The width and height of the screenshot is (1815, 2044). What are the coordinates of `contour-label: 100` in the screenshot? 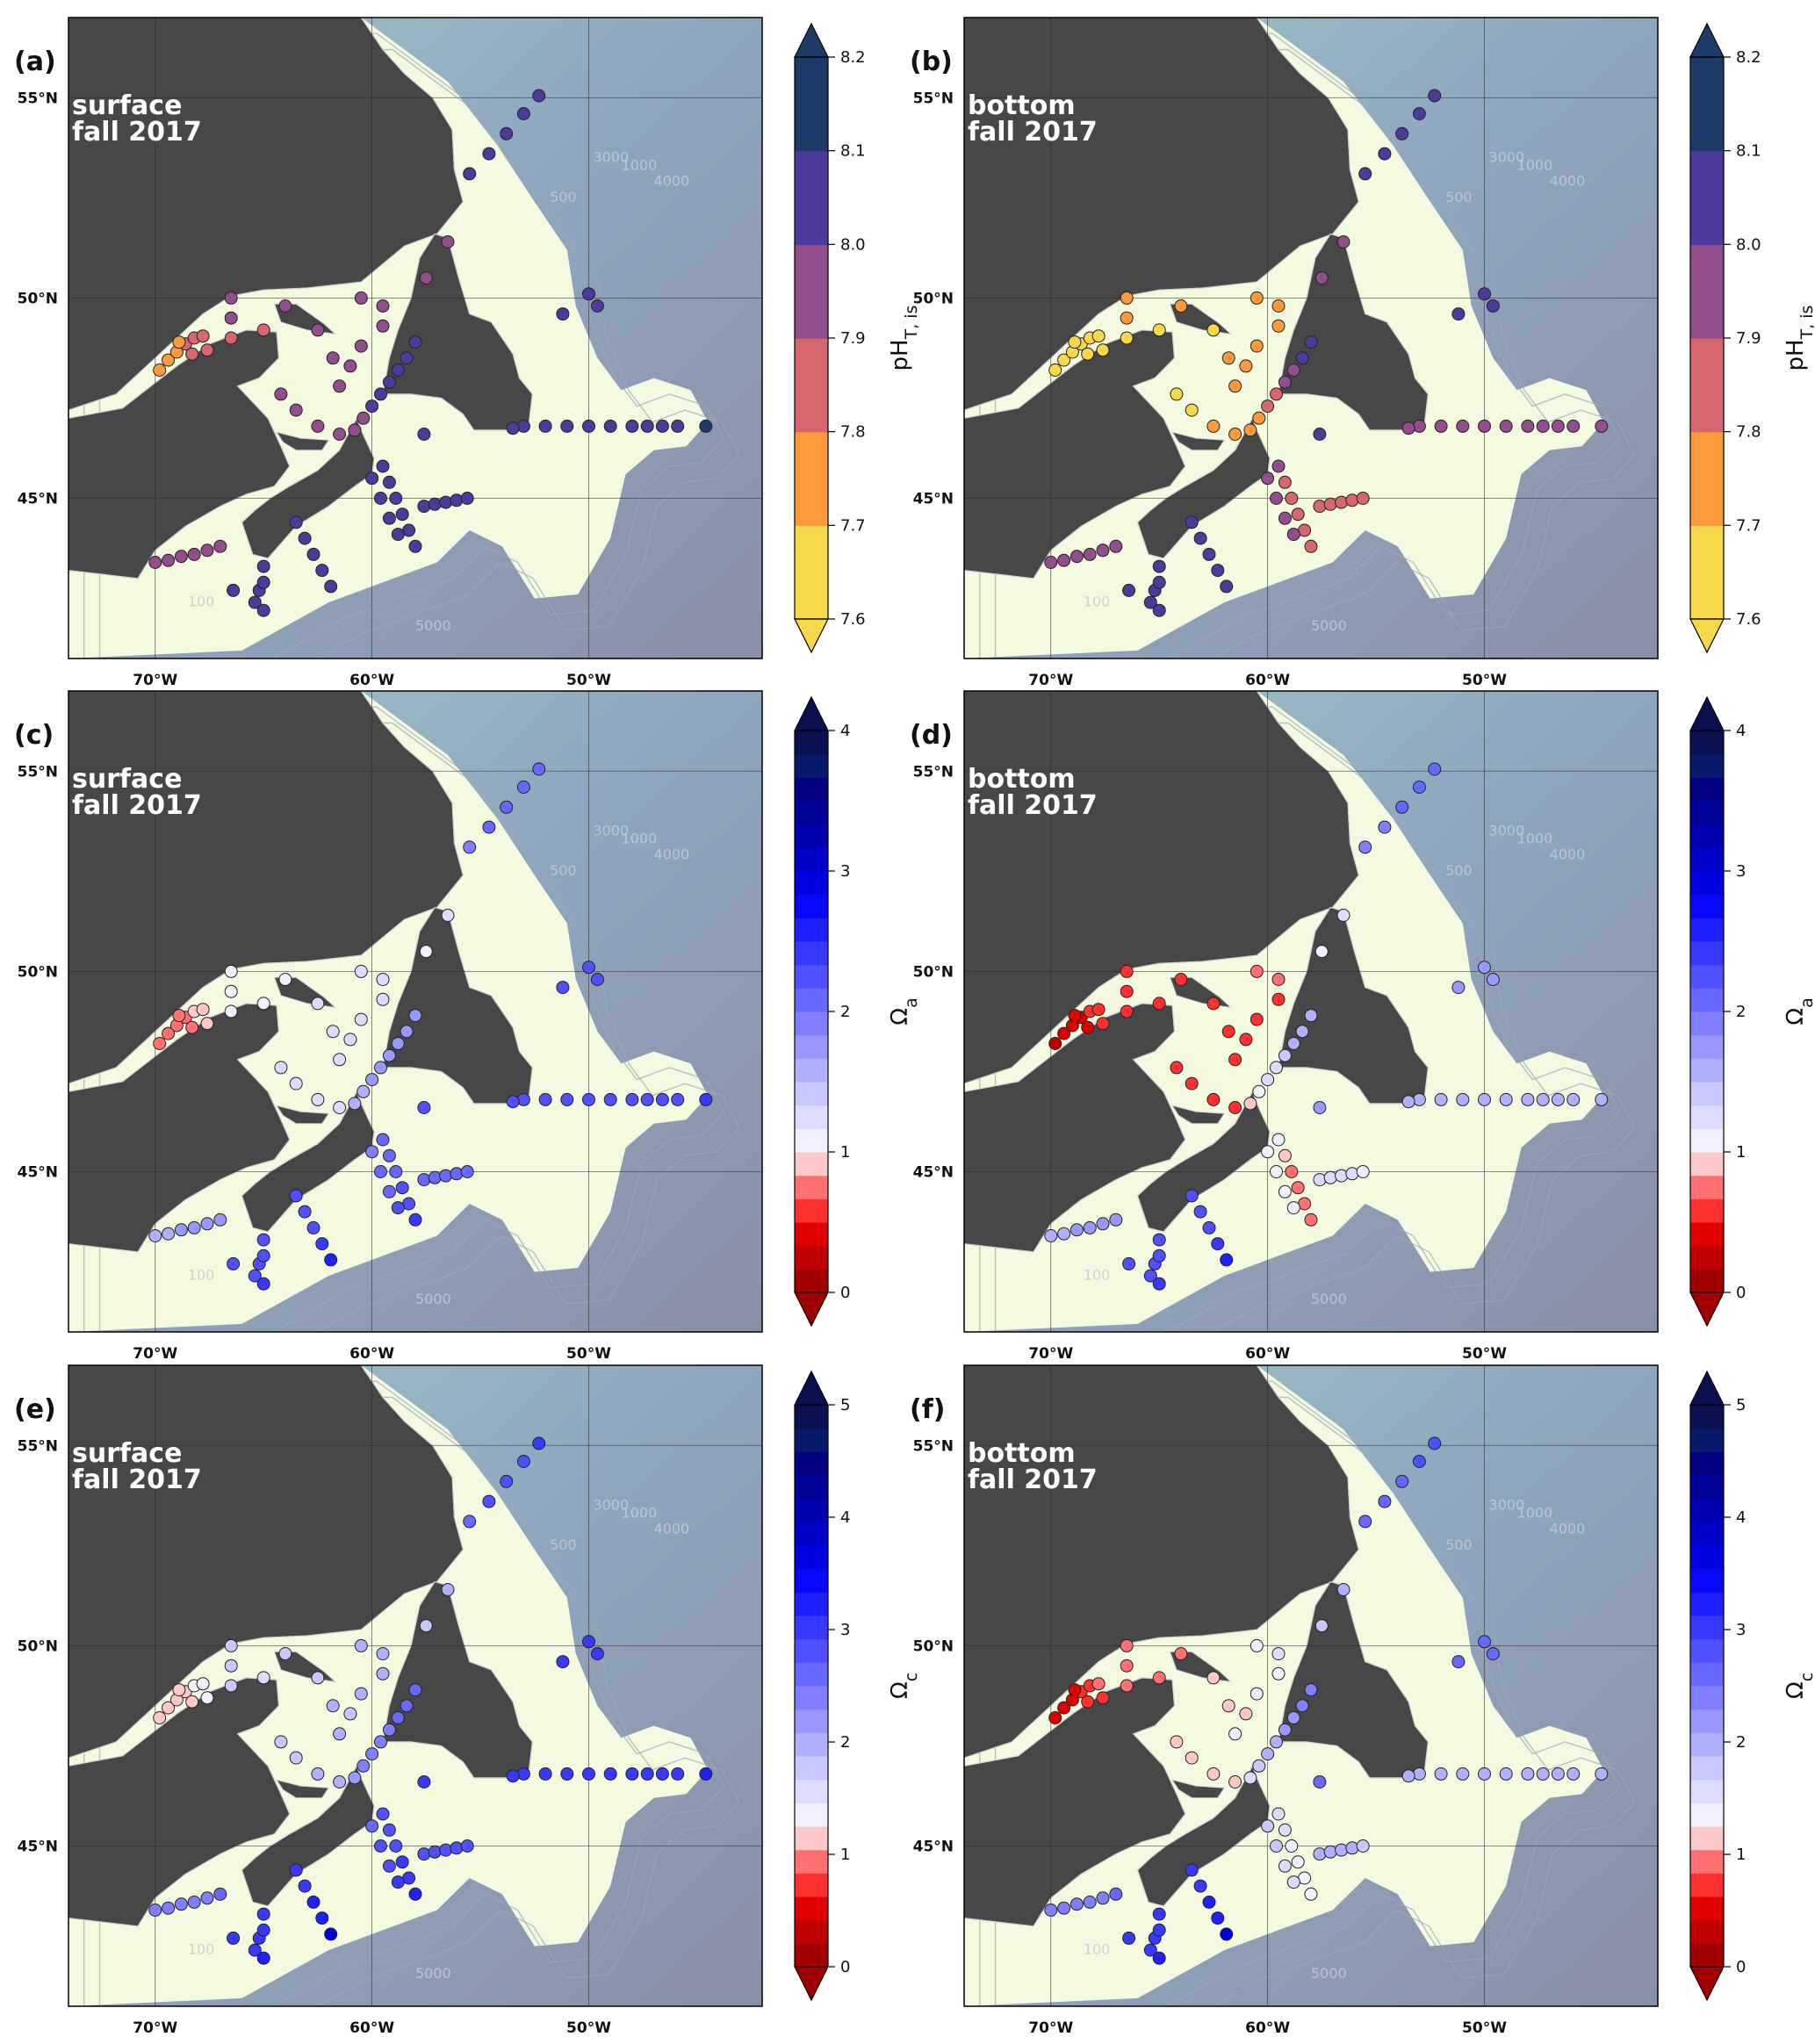 It's located at (202, 602).